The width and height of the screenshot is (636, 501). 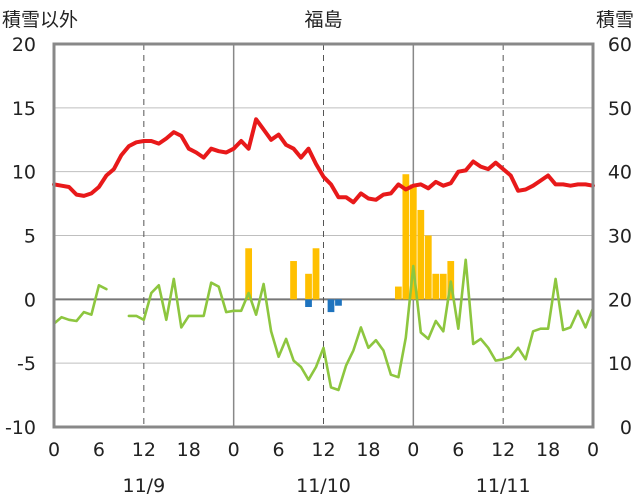 I want to click on right-tick-label: 50, so click(x=620, y=109).